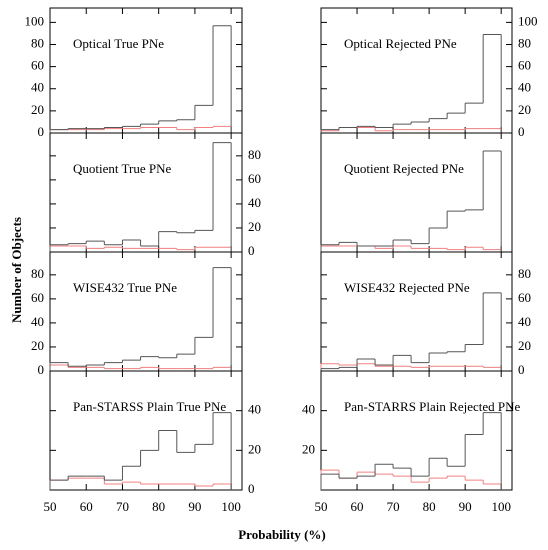  What do you see at coordinates (125, 287) in the screenshot?
I see `panel-title: WISE432 True PNe` at bounding box center [125, 287].